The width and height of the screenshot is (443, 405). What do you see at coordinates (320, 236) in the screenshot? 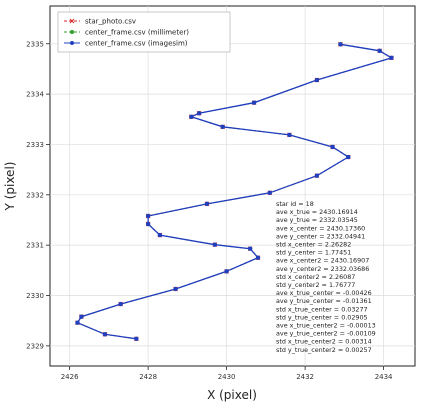
I see `stats-line: ave y_center = 2332.04941` at bounding box center [320, 236].